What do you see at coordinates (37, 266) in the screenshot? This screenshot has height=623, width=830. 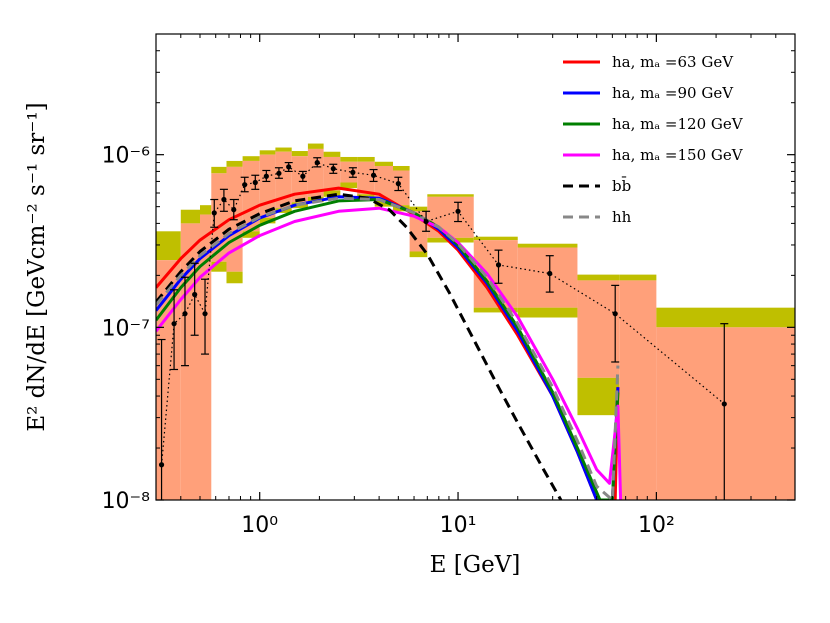 I see `y-axis-label: E² dN/dE [GeVcm⁻² s⁻¹ sr⁻¹]` at bounding box center [37, 266].